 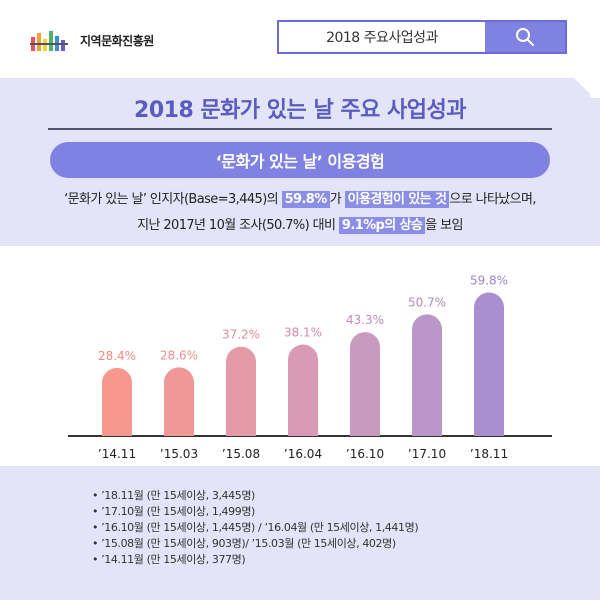 What do you see at coordinates (444, 225) in the screenshot?
I see `desc-text: 을 보임` at bounding box center [444, 225].